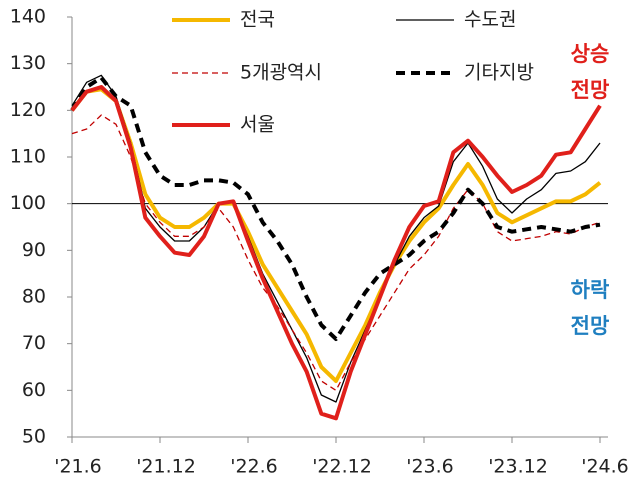  Describe the element at coordinates (254, 467) in the screenshot. I see `x-tick-label: '22.6` at that location.